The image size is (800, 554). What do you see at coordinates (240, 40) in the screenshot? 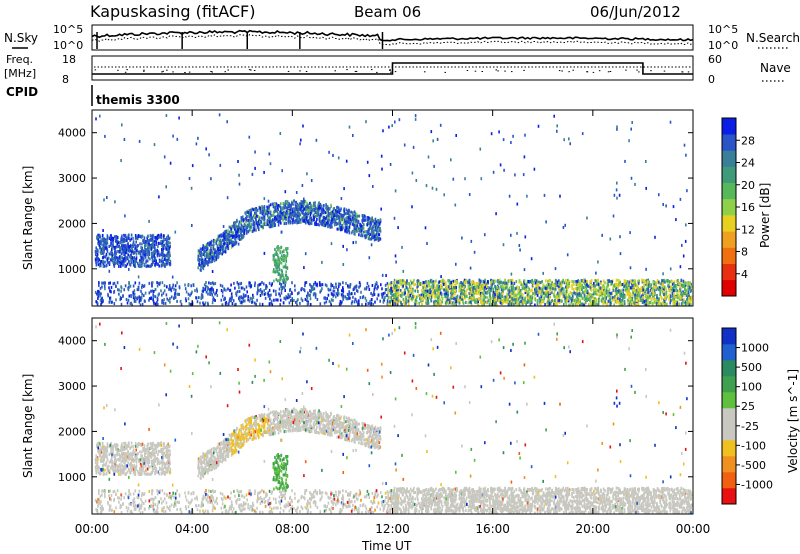
I see `nsky-spikes` at bounding box center [240, 40].